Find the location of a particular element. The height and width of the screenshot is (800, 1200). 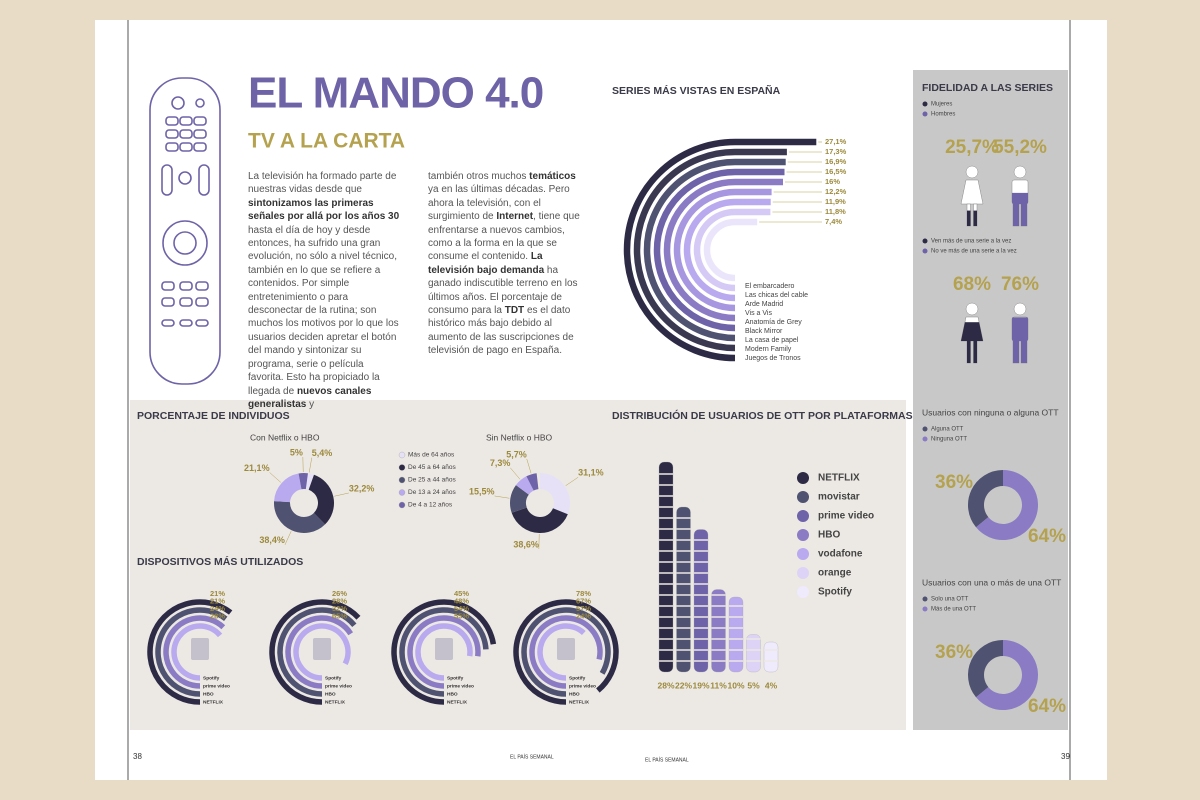

ring-value: 28% is located at coordinates (339, 600).